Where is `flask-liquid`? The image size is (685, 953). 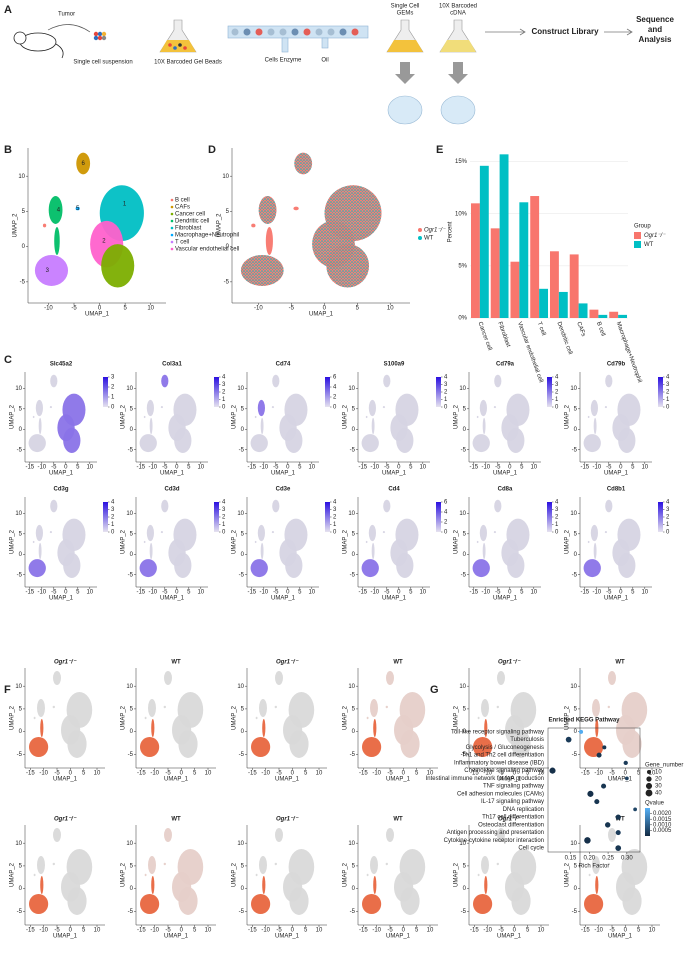
flask-liquid is located at coordinates (458, 46).